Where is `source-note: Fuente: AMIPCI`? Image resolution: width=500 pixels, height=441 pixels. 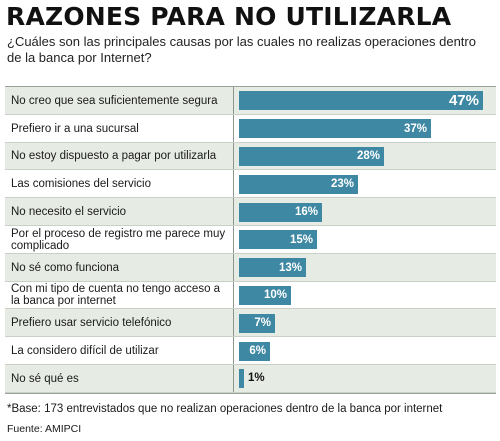
source-note: Fuente: AMIPCI is located at coordinates (44, 429).